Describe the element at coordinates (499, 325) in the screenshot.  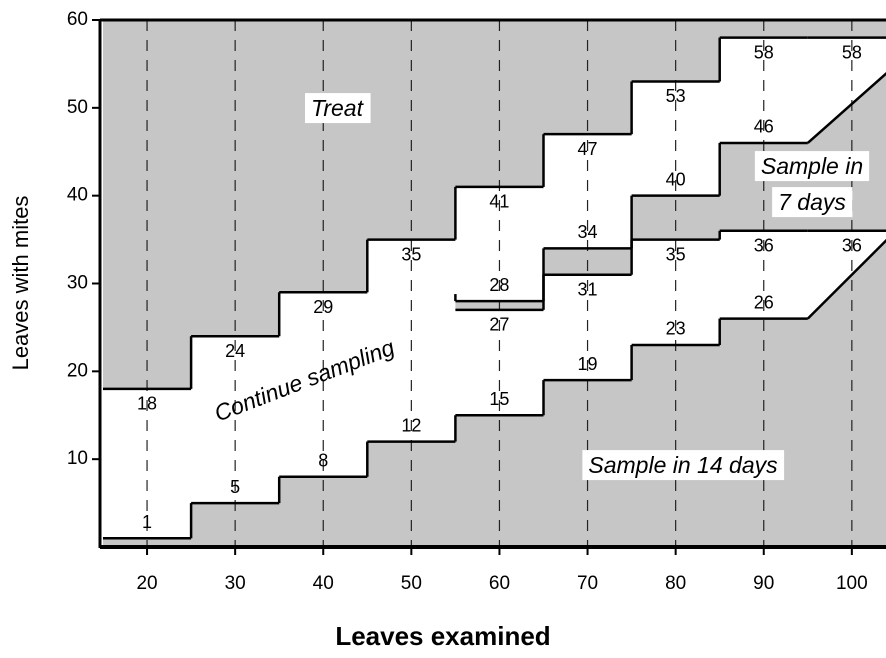
I see `data-label: 27` at that location.